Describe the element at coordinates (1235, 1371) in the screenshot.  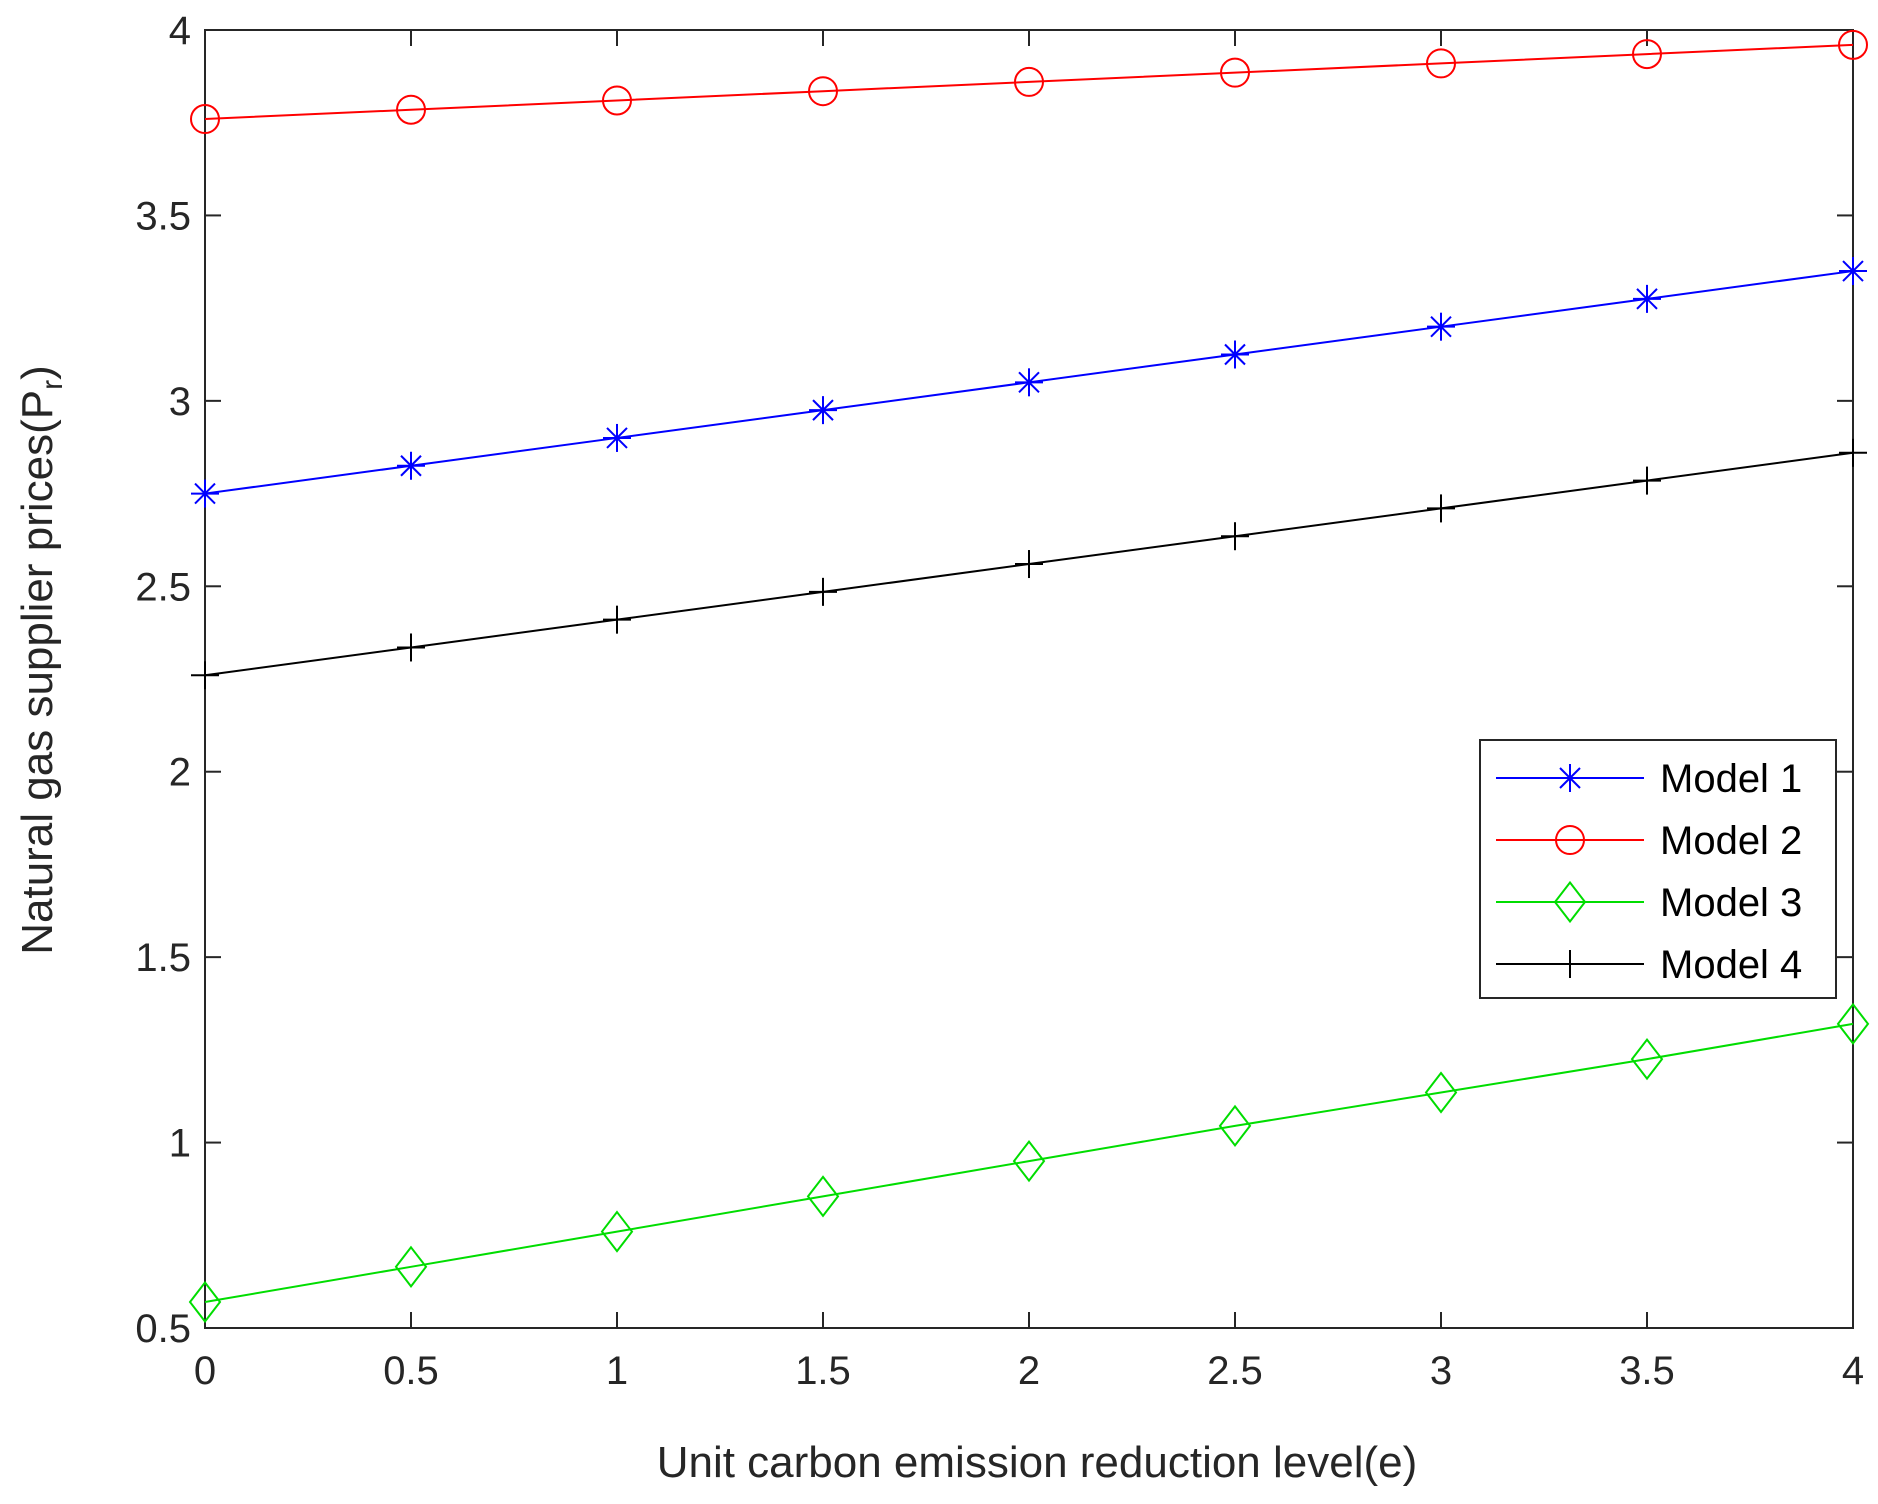
I see `x-tick-label: 2.5` at that location.